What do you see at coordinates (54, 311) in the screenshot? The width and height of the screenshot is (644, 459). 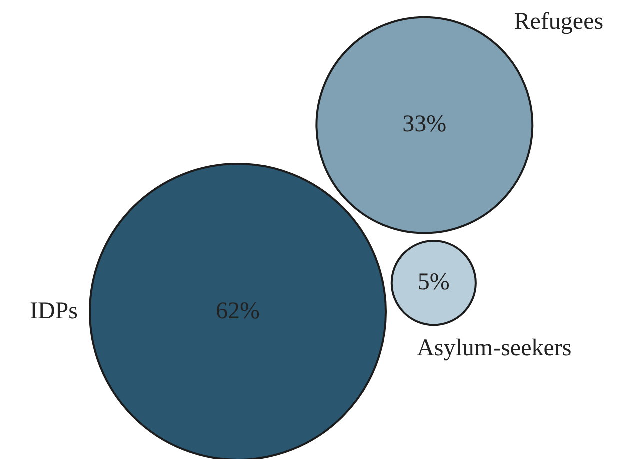 I see `category-label: IDPs` at bounding box center [54, 311].